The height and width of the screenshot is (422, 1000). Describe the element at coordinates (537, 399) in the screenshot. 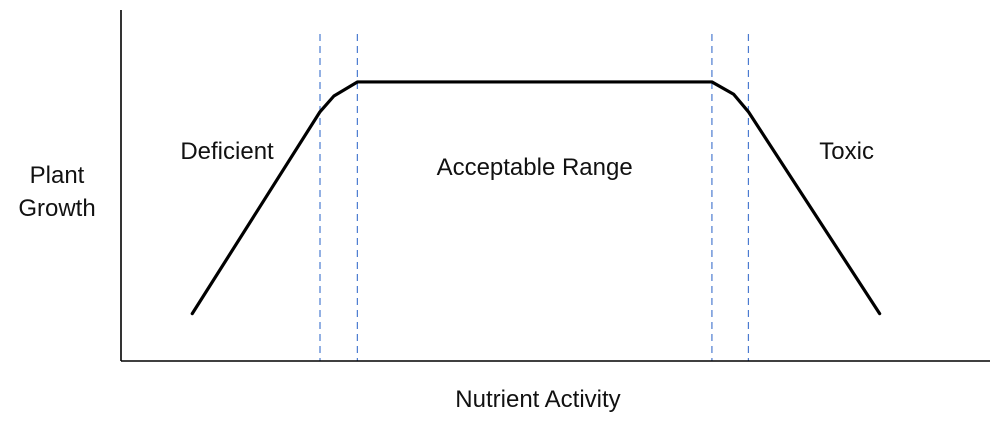

I see `x-axis-label: Nutrient Activity` at that location.